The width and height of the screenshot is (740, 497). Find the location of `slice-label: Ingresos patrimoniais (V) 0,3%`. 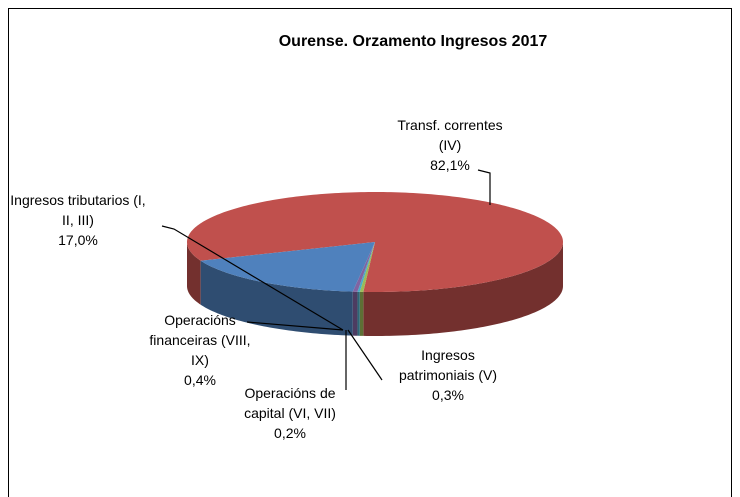

slice-label: Ingresos patrimoniais (V) 0,3% is located at coordinates (448, 375).